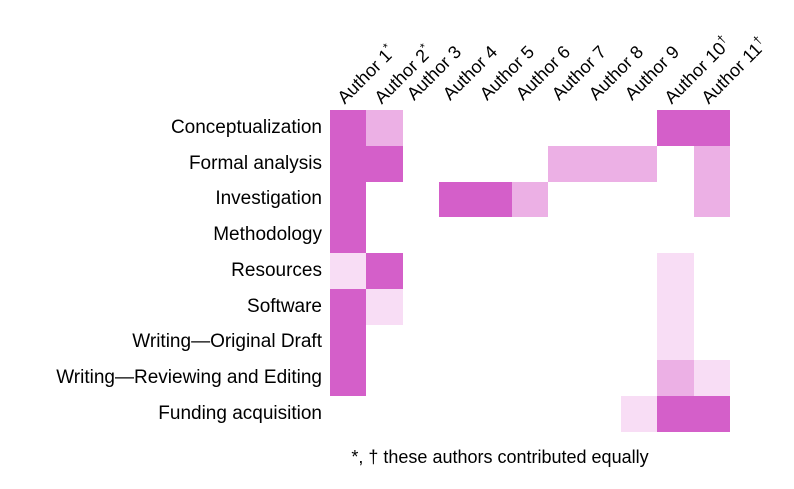 The image size is (794, 489). I want to click on row-label: Conceptualization, so click(246, 127).